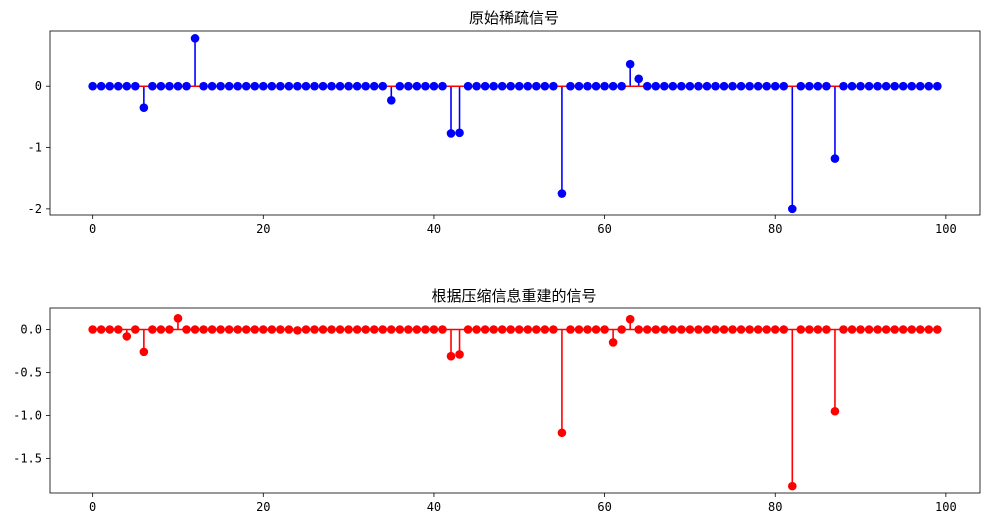  Describe the element at coordinates (35, 148) in the screenshot. I see `y-tick-label: -1` at that location.